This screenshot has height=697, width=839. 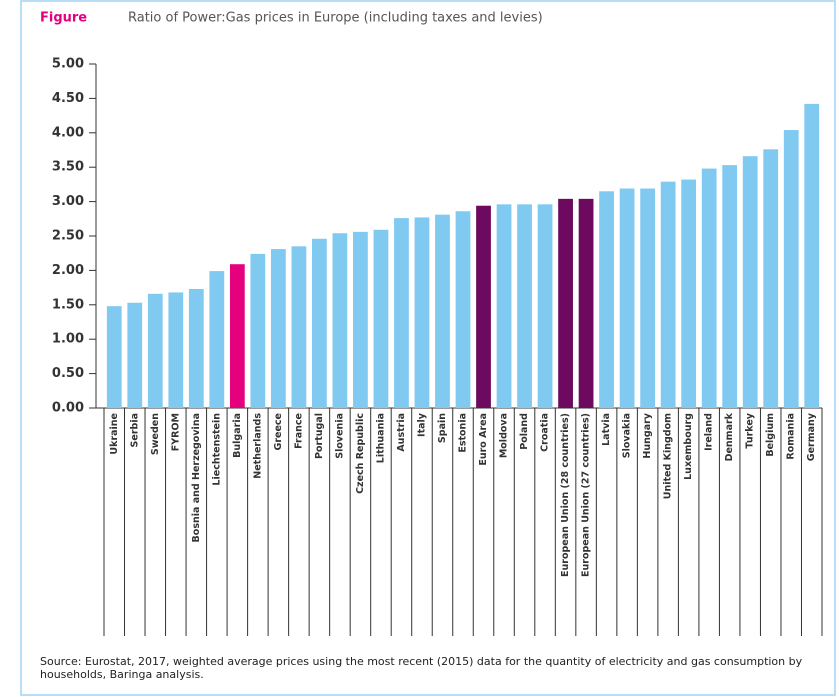 What do you see at coordinates (319, 436) in the screenshot?
I see `x-tick-label: Portugal` at bounding box center [319, 436].